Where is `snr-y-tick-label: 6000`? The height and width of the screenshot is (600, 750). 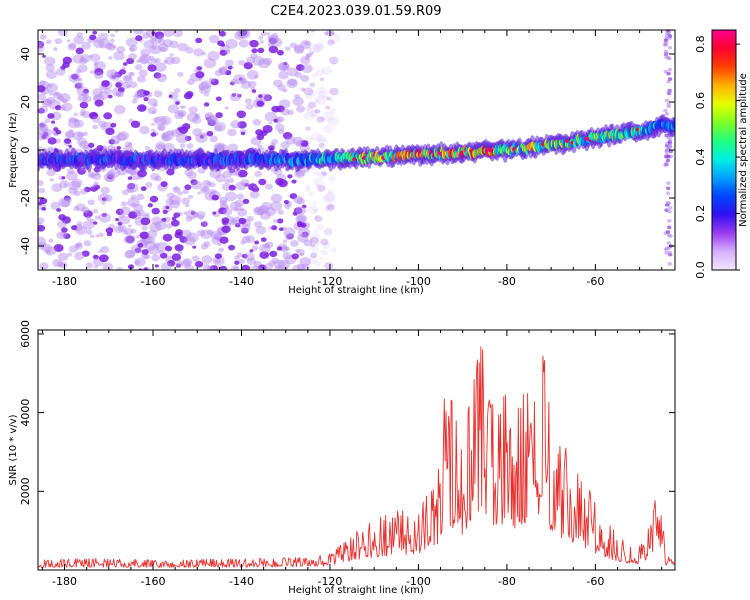 snr-y-tick-label: 6000 is located at coordinates (25, 334).